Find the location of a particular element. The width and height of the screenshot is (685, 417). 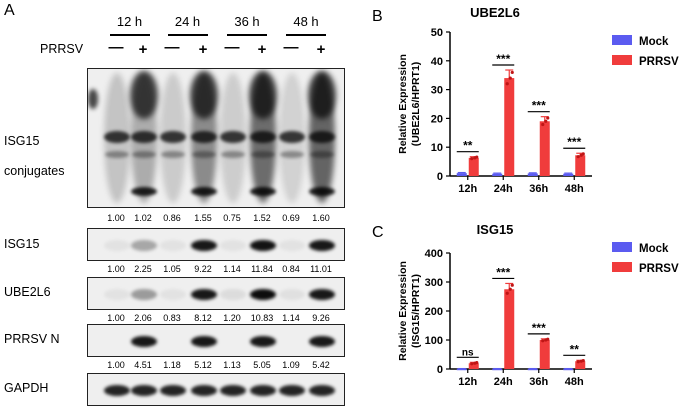

band-ratio: 11.84 is located at coordinates (262, 269).